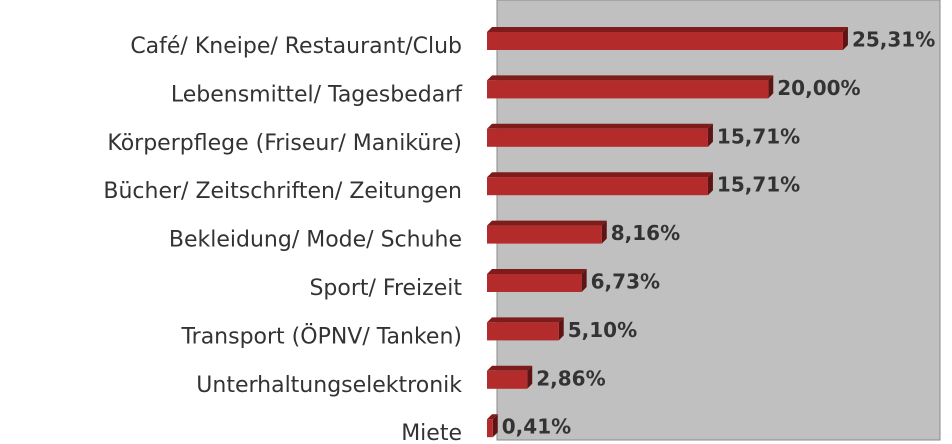 The height and width of the screenshot is (444, 952). Describe the element at coordinates (536, 427) in the screenshot. I see `value-label: 0,41%` at that location.